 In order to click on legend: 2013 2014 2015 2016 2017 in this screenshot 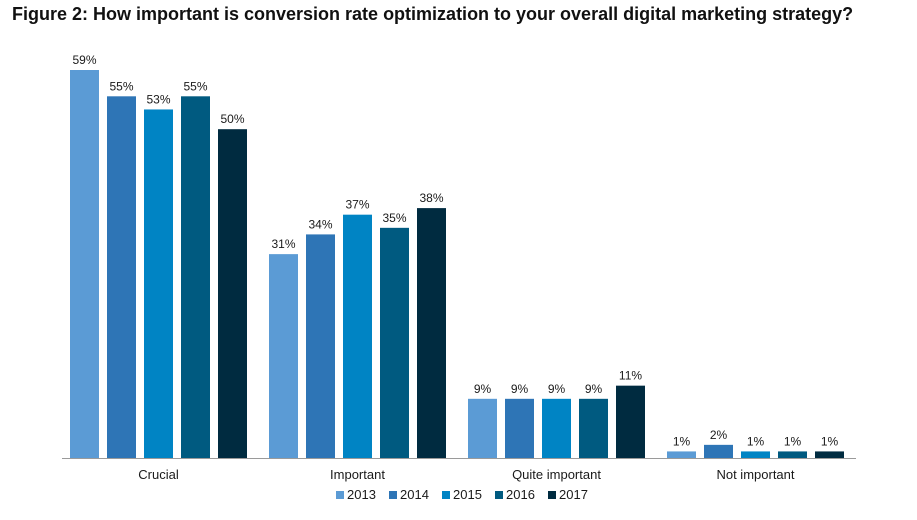, I will do `click(462, 494)`.